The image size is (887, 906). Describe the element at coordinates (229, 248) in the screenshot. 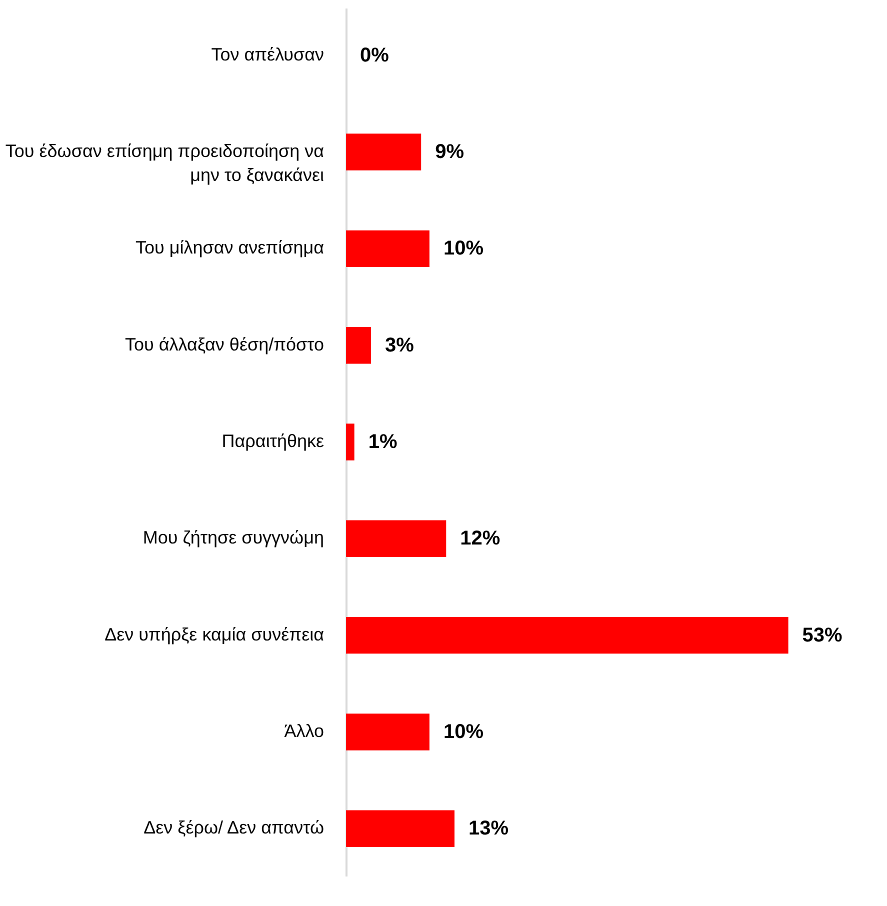

I see `y-tick-label: Του μίλησαν ανεπίσημα` at that location.